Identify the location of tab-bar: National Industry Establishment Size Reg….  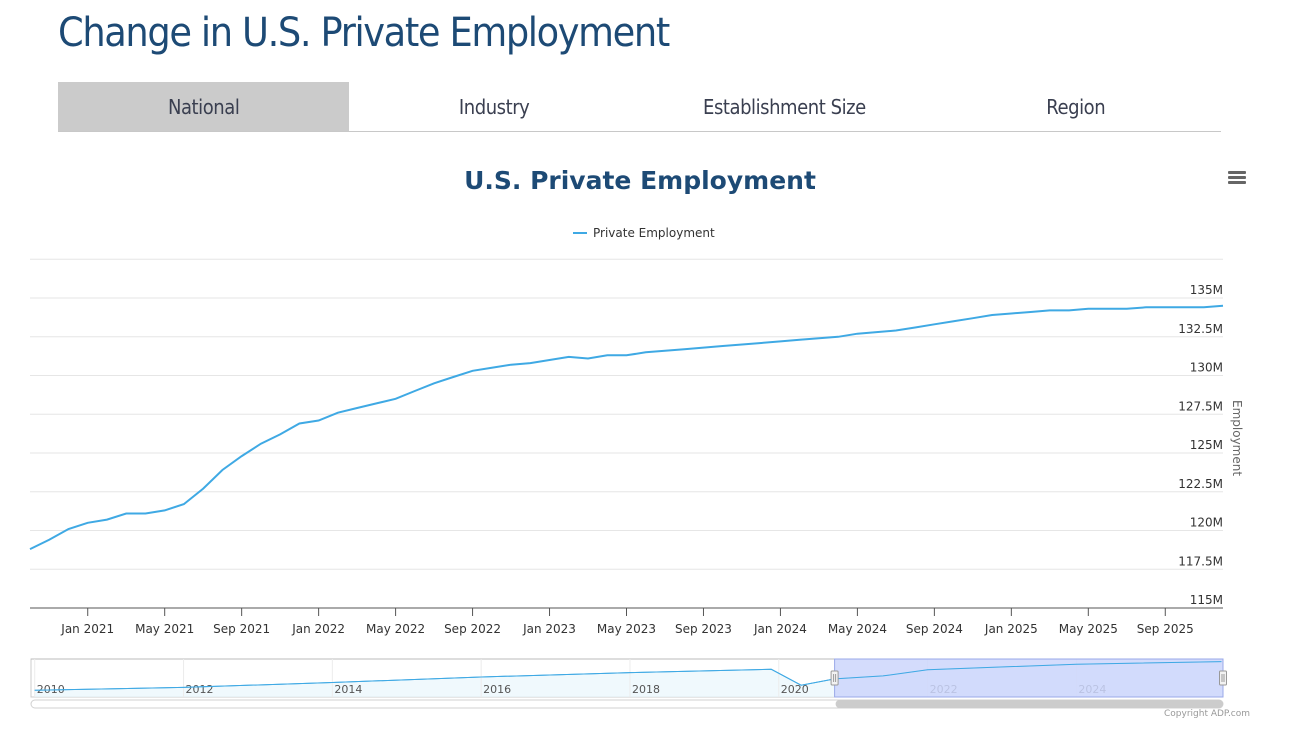
(639, 107).